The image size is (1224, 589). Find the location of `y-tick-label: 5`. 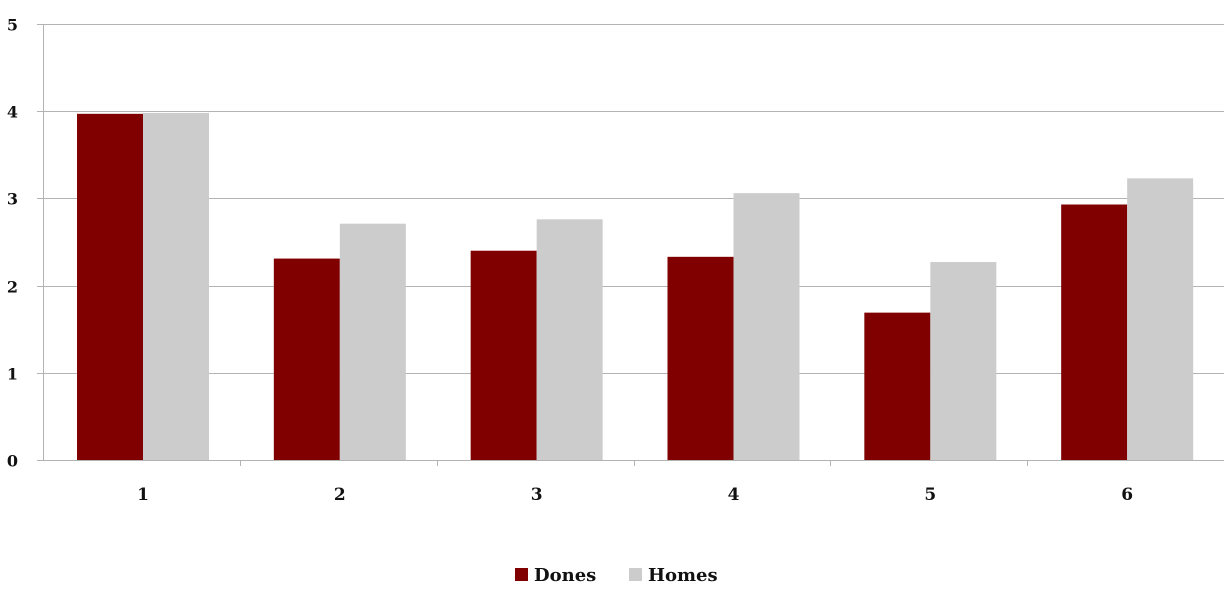

y-tick-label: 5 is located at coordinates (12, 25).